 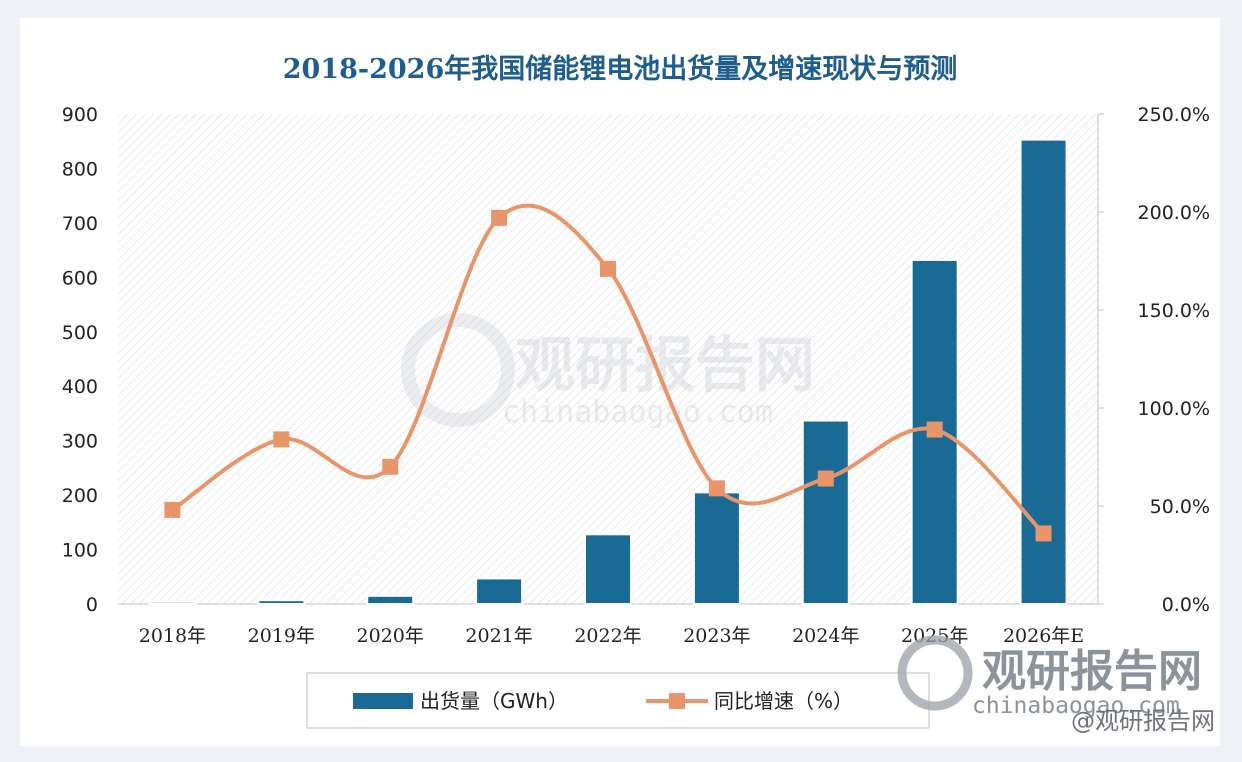 I want to click on category-label: 2026年E, so click(x=1043, y=636).